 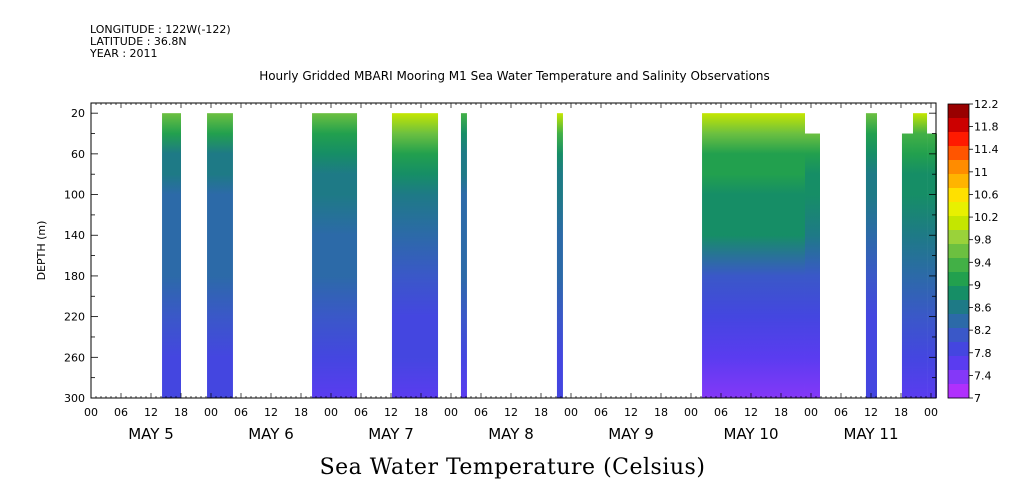 What do you see at coordinates (631, 434) in the screenshot?
I see `x-day-label: MAY 9` at bounding box center [631, 434].